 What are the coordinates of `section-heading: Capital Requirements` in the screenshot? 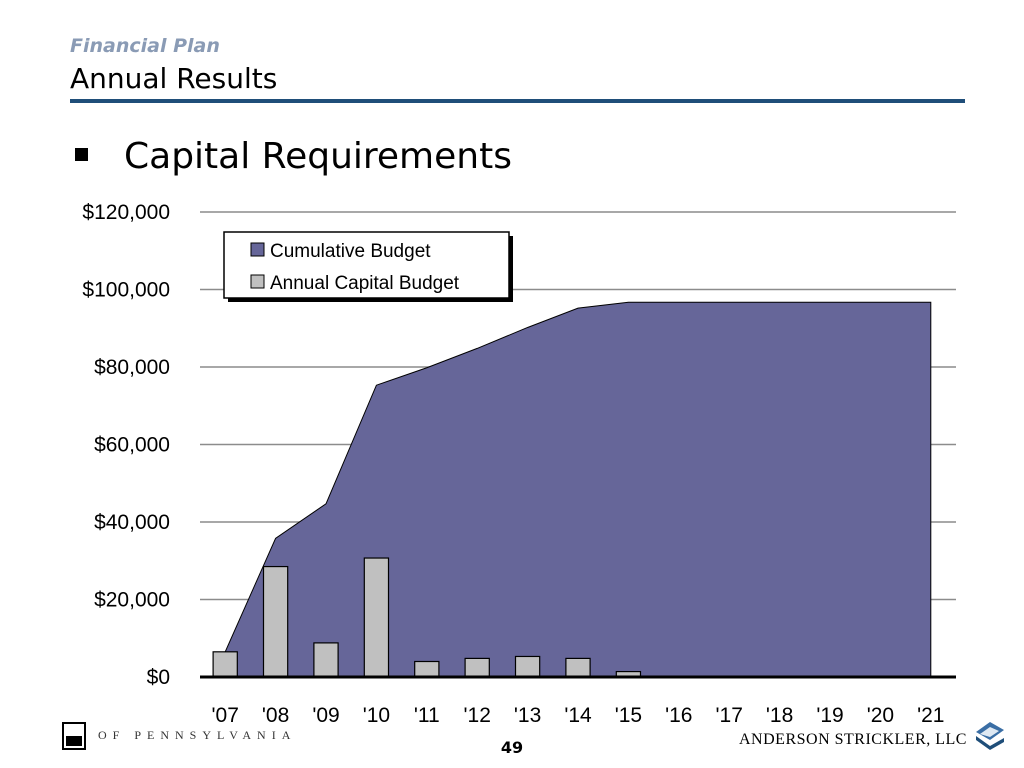 It's located at (318, 156).